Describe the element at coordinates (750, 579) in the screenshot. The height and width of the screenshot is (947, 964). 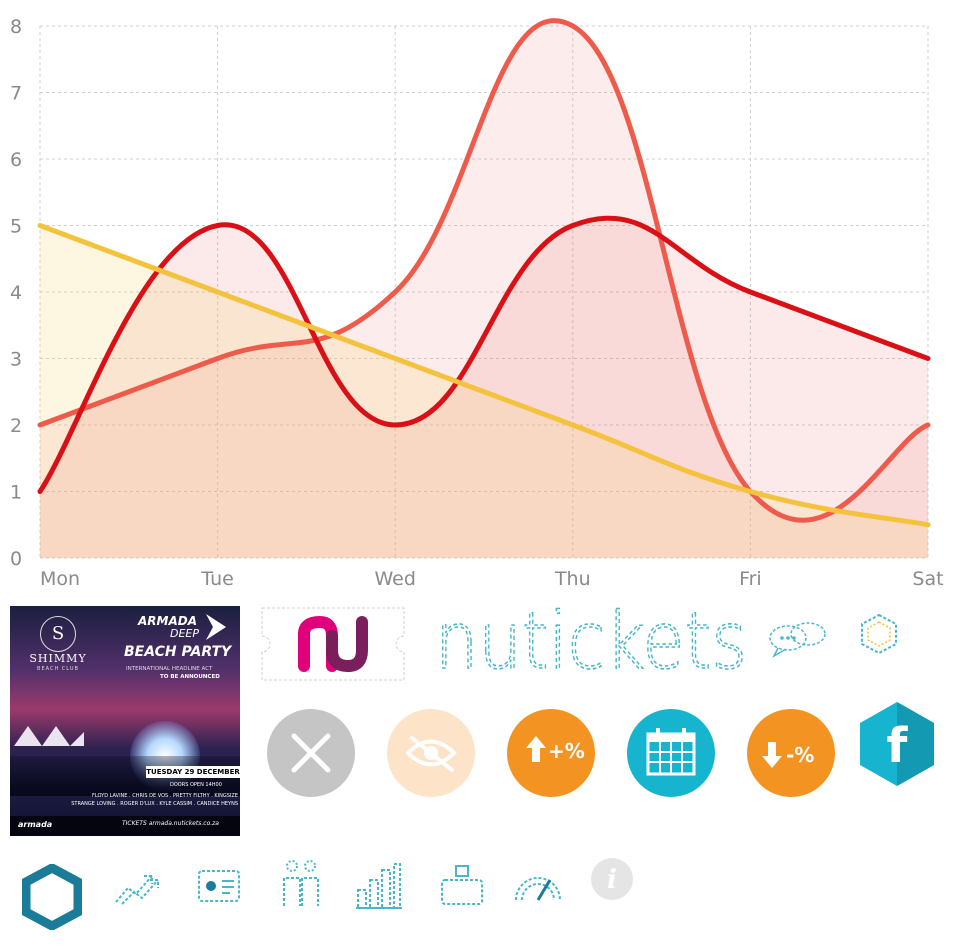
I see `x-tick-label: Fri` at that location.